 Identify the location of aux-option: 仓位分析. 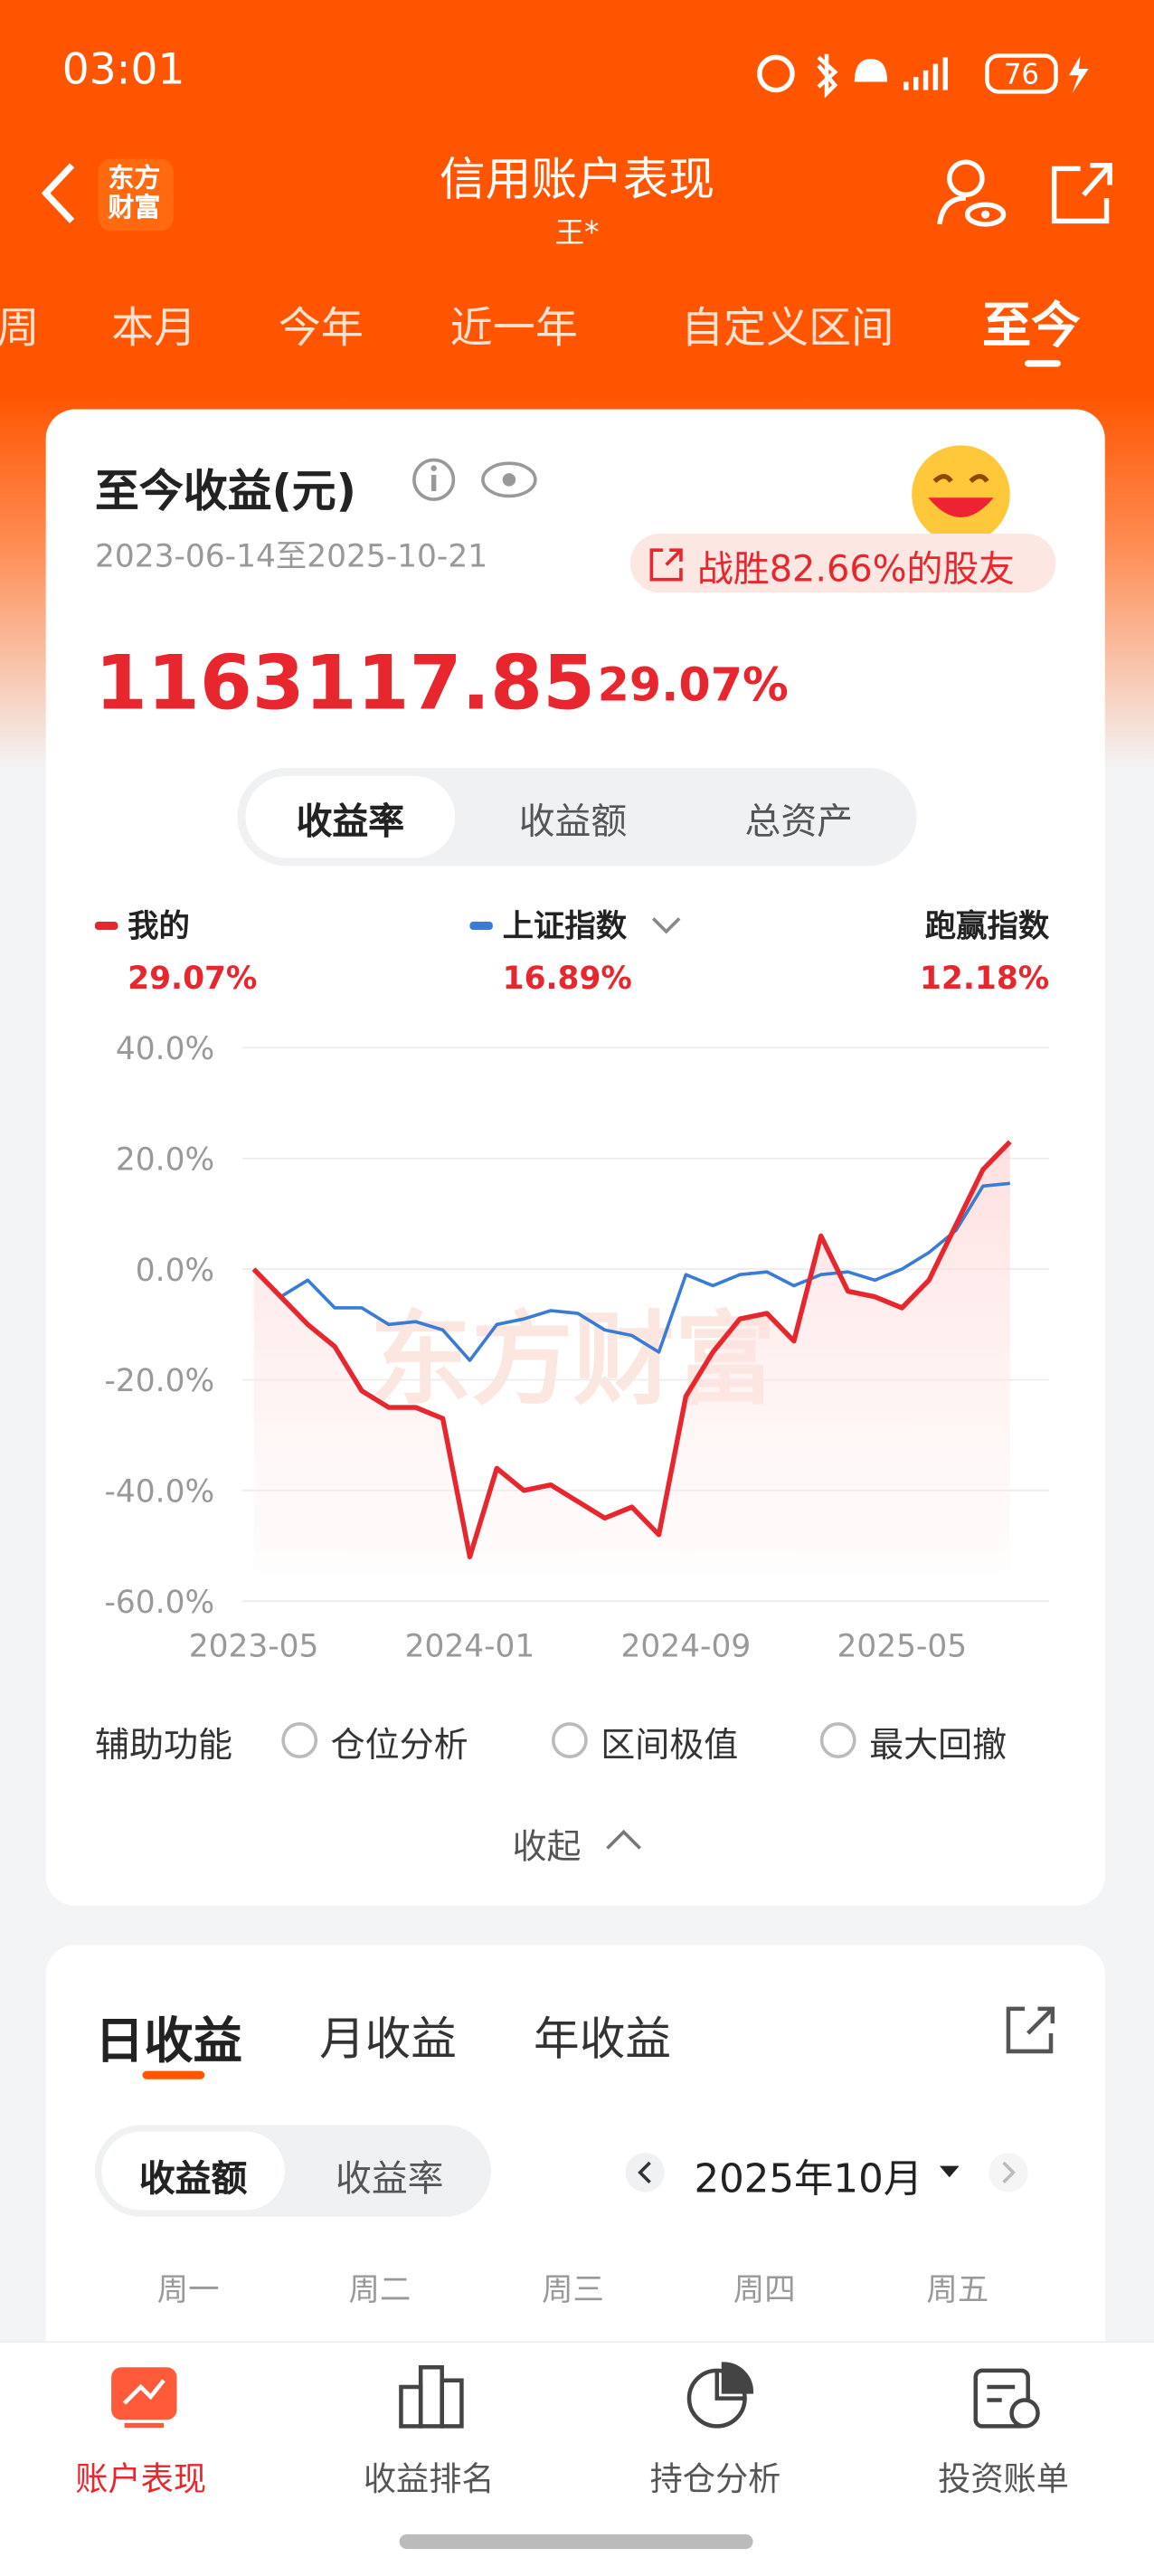
(399, 1745).